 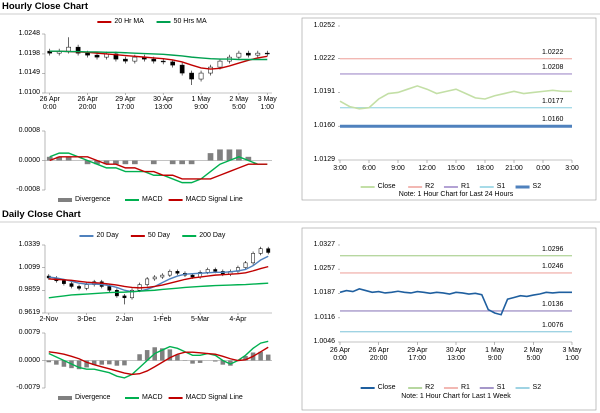 What do you see at coordinates (324, 159) in the screenshot?
I see `y-tick-label: 1.0129` at bounding box center [324, 159].